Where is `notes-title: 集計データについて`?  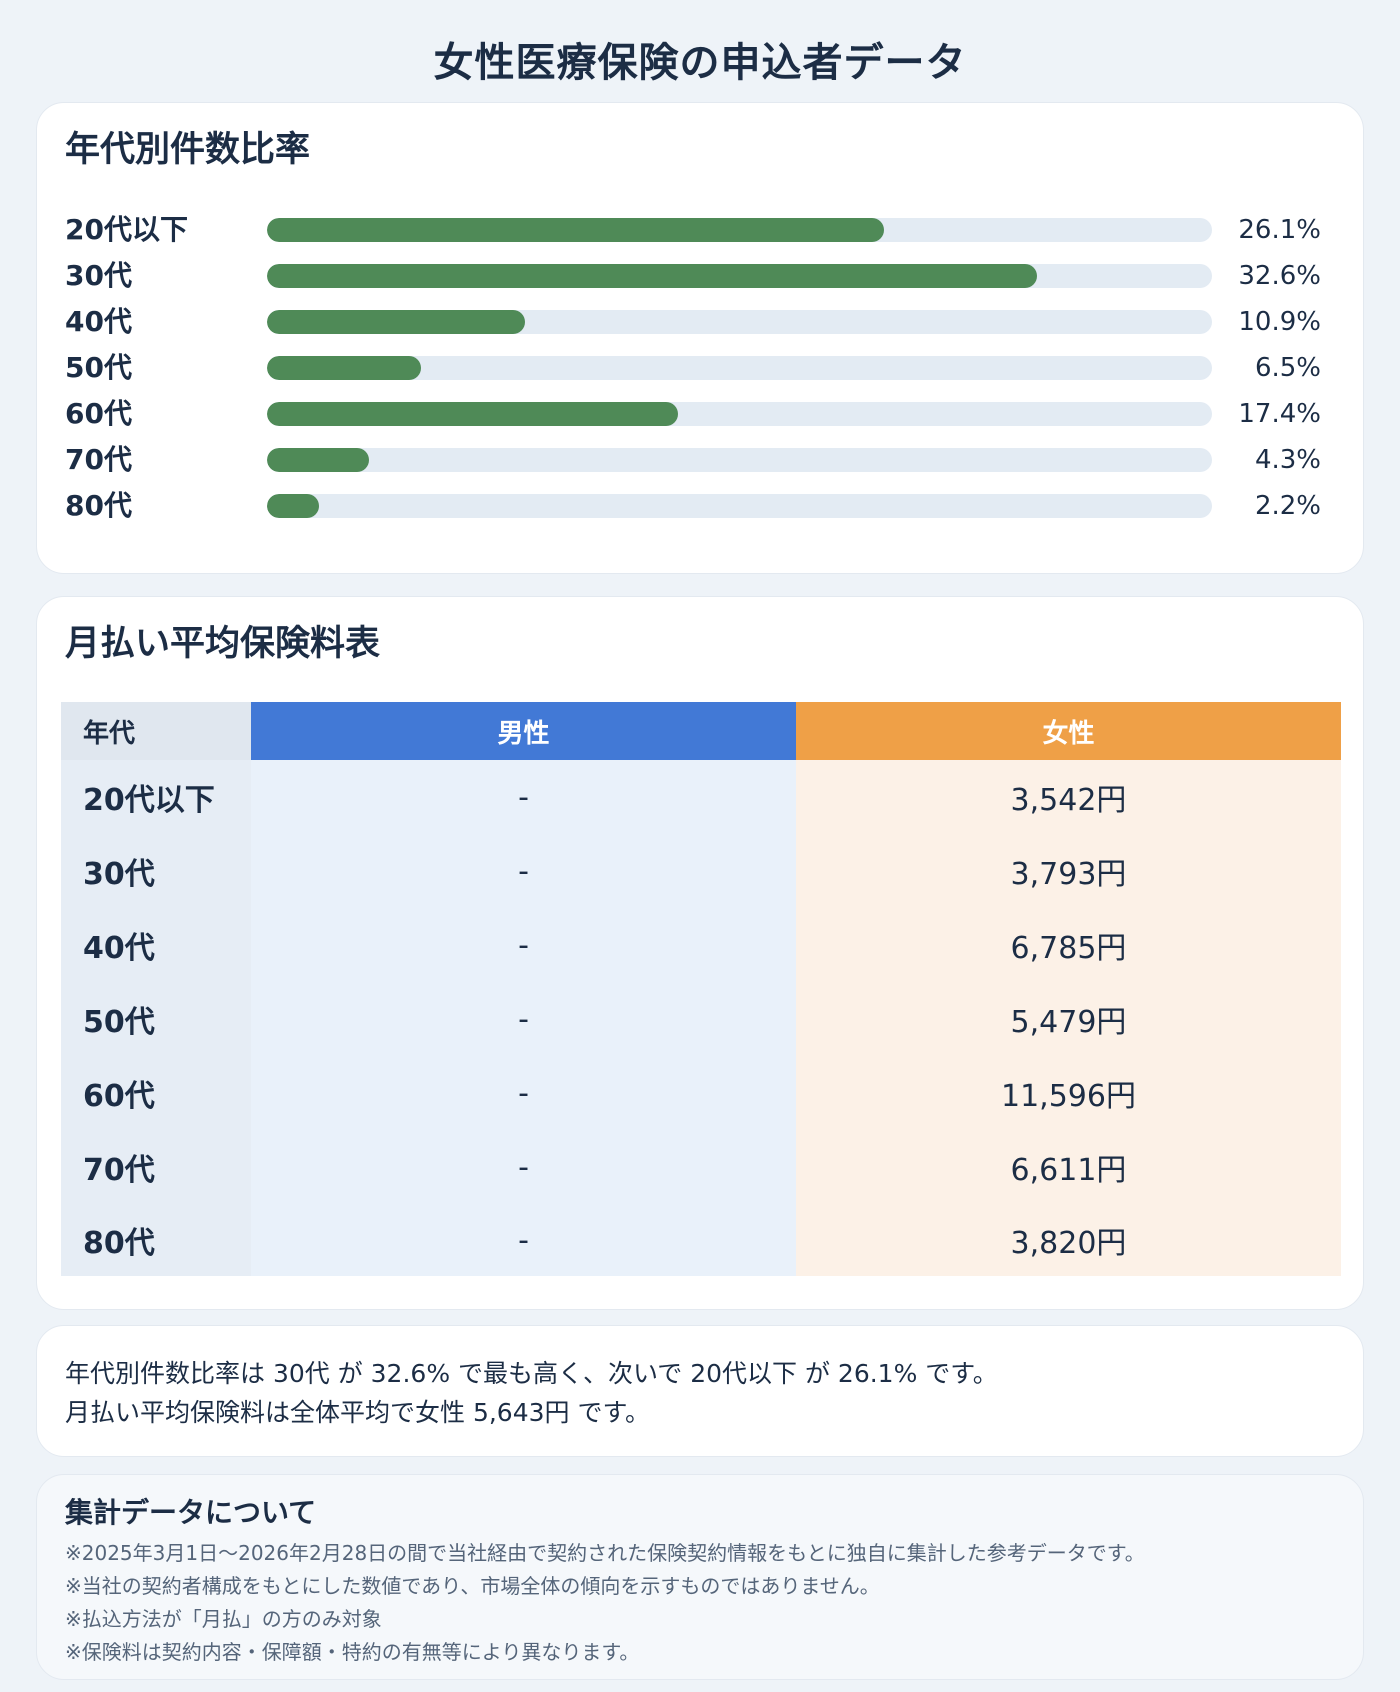
notes-title: 集計データについて is located at coordinates (191, 1512).